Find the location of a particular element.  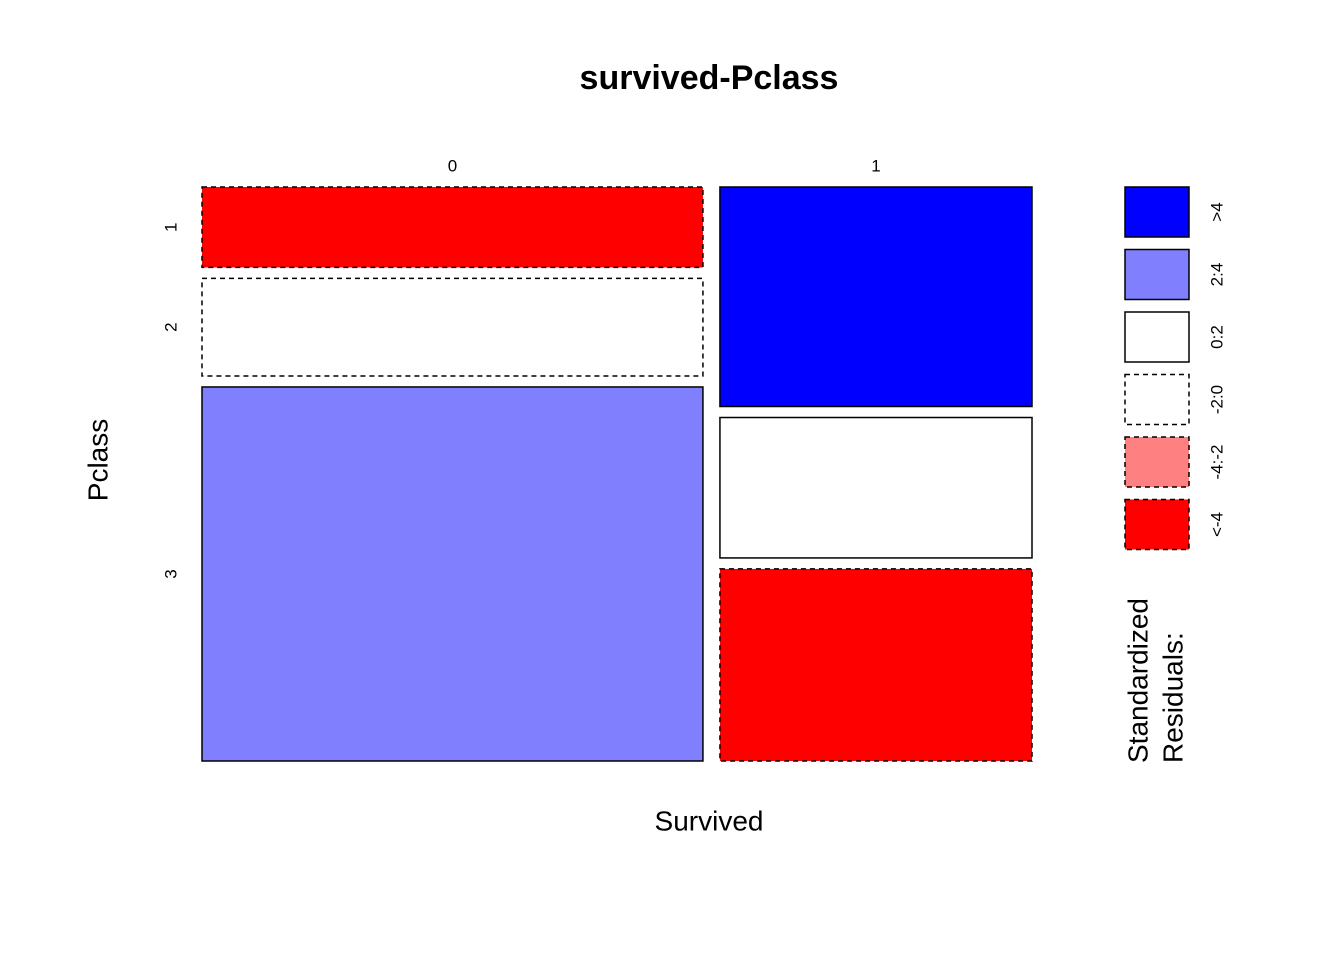

legend-label: >4 is located at coordinates (1216, 211).